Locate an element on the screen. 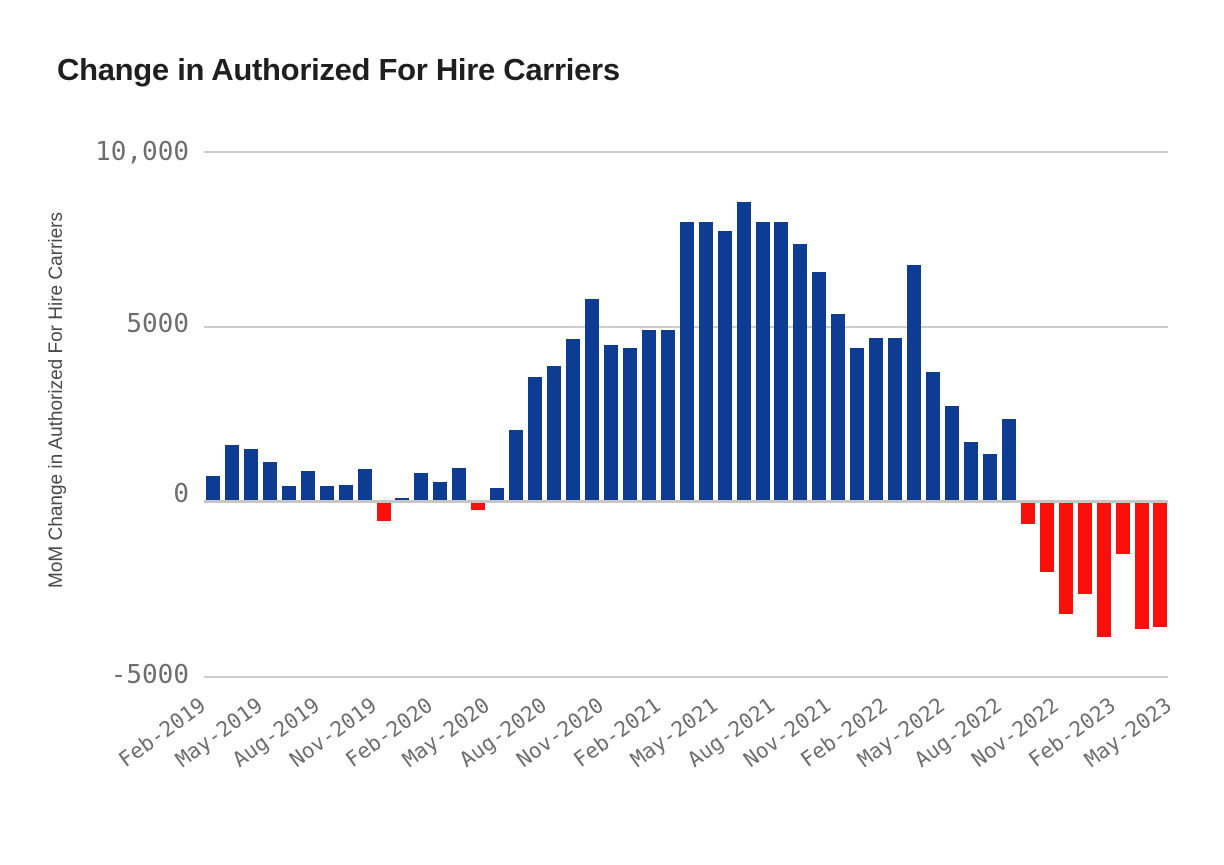 The height and width of the screenshot is (865, 1224). bar-Apr-2023 is located at coordinates (1141, 565).